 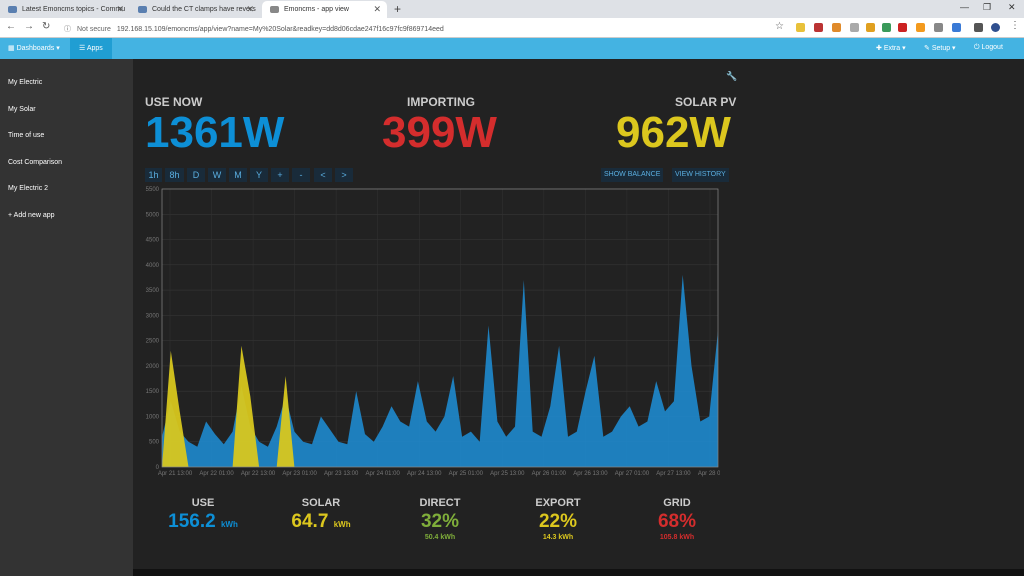 I want to click on browser-tab-active: Emoncms - app view ✕, so click(x=324, y=9).